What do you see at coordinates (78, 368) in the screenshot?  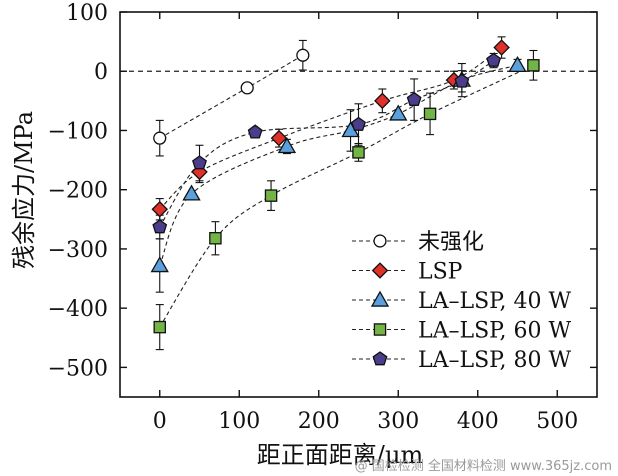 I see `y-tick-label: −500` at bounding box center [78, 368].